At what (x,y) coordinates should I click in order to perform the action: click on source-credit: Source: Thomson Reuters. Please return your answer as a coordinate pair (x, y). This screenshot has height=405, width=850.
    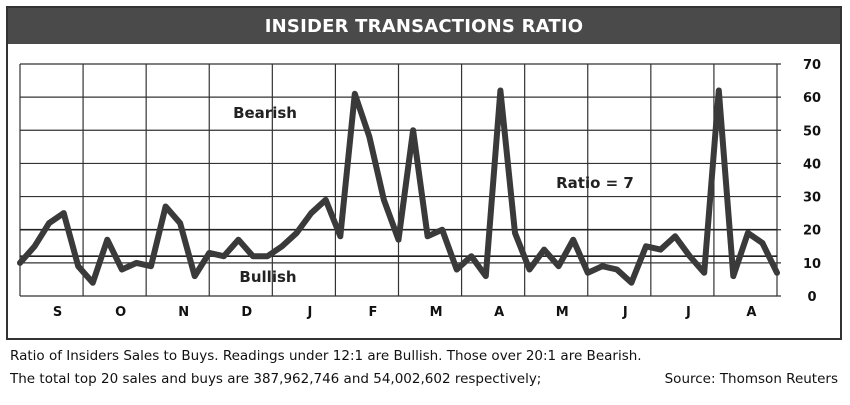
    Looking at the image, I should click on (751, 379).